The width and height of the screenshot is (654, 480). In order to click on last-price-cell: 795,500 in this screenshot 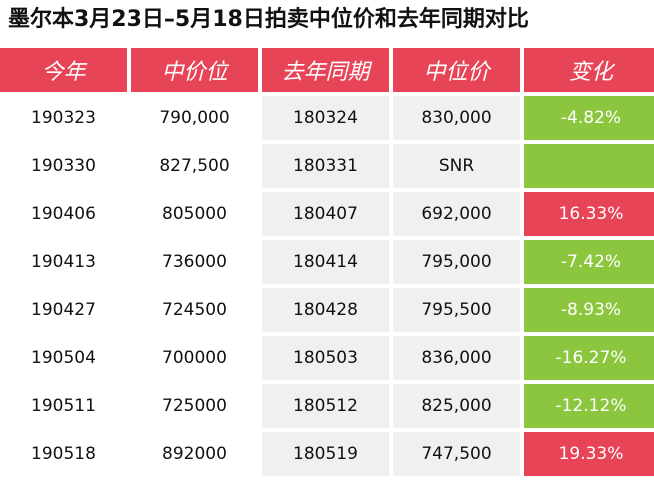, I will do `click(456, 310)`.